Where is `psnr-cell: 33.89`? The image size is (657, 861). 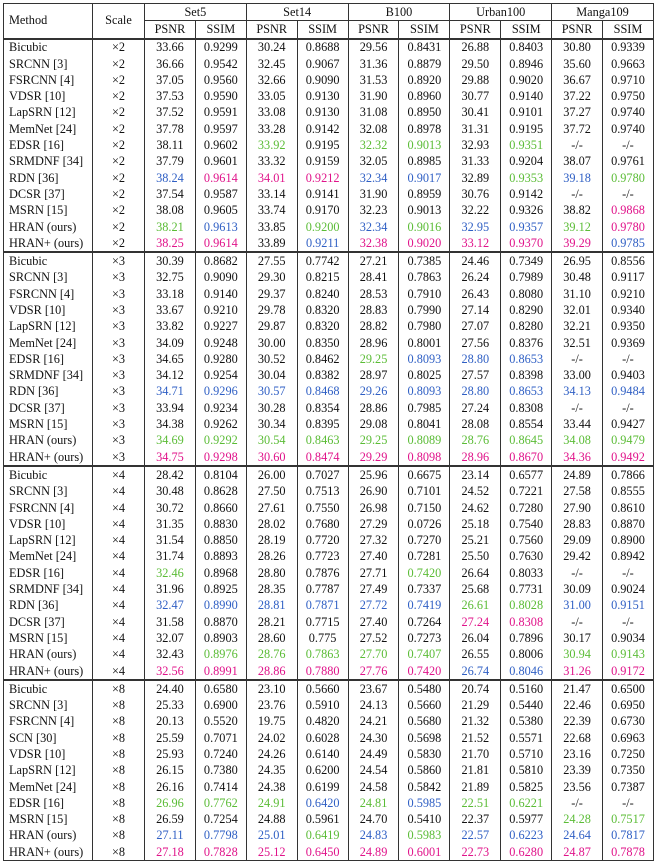 psnr-cell: 33.89 is located at coordinates (271, 244).